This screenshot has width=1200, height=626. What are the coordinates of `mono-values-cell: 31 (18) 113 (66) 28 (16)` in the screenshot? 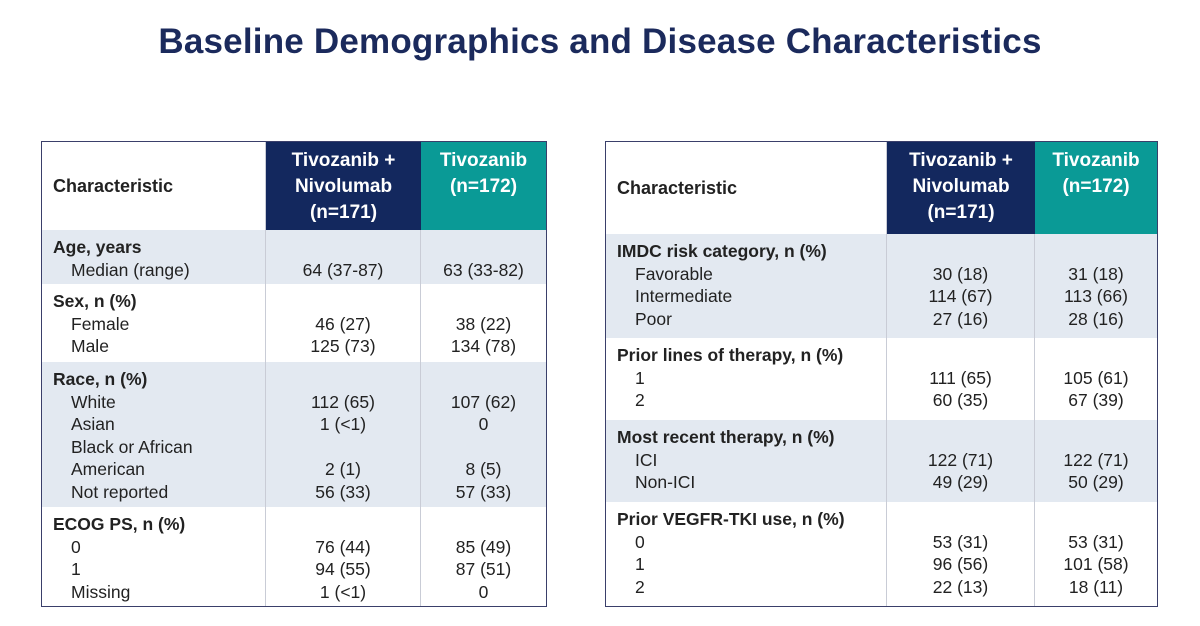 It's located at (1096, 286).